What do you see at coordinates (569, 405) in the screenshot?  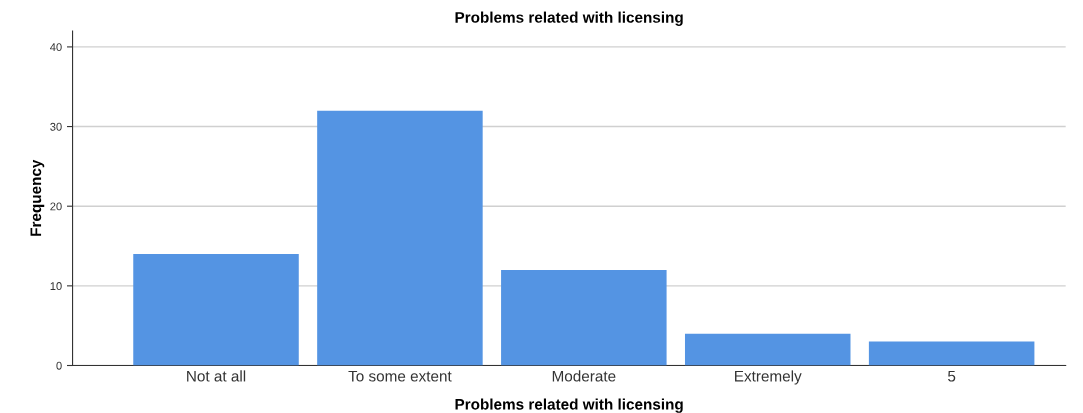 I see `x-axis-title: Problems related with licensing` at bounding box center [569, 405].